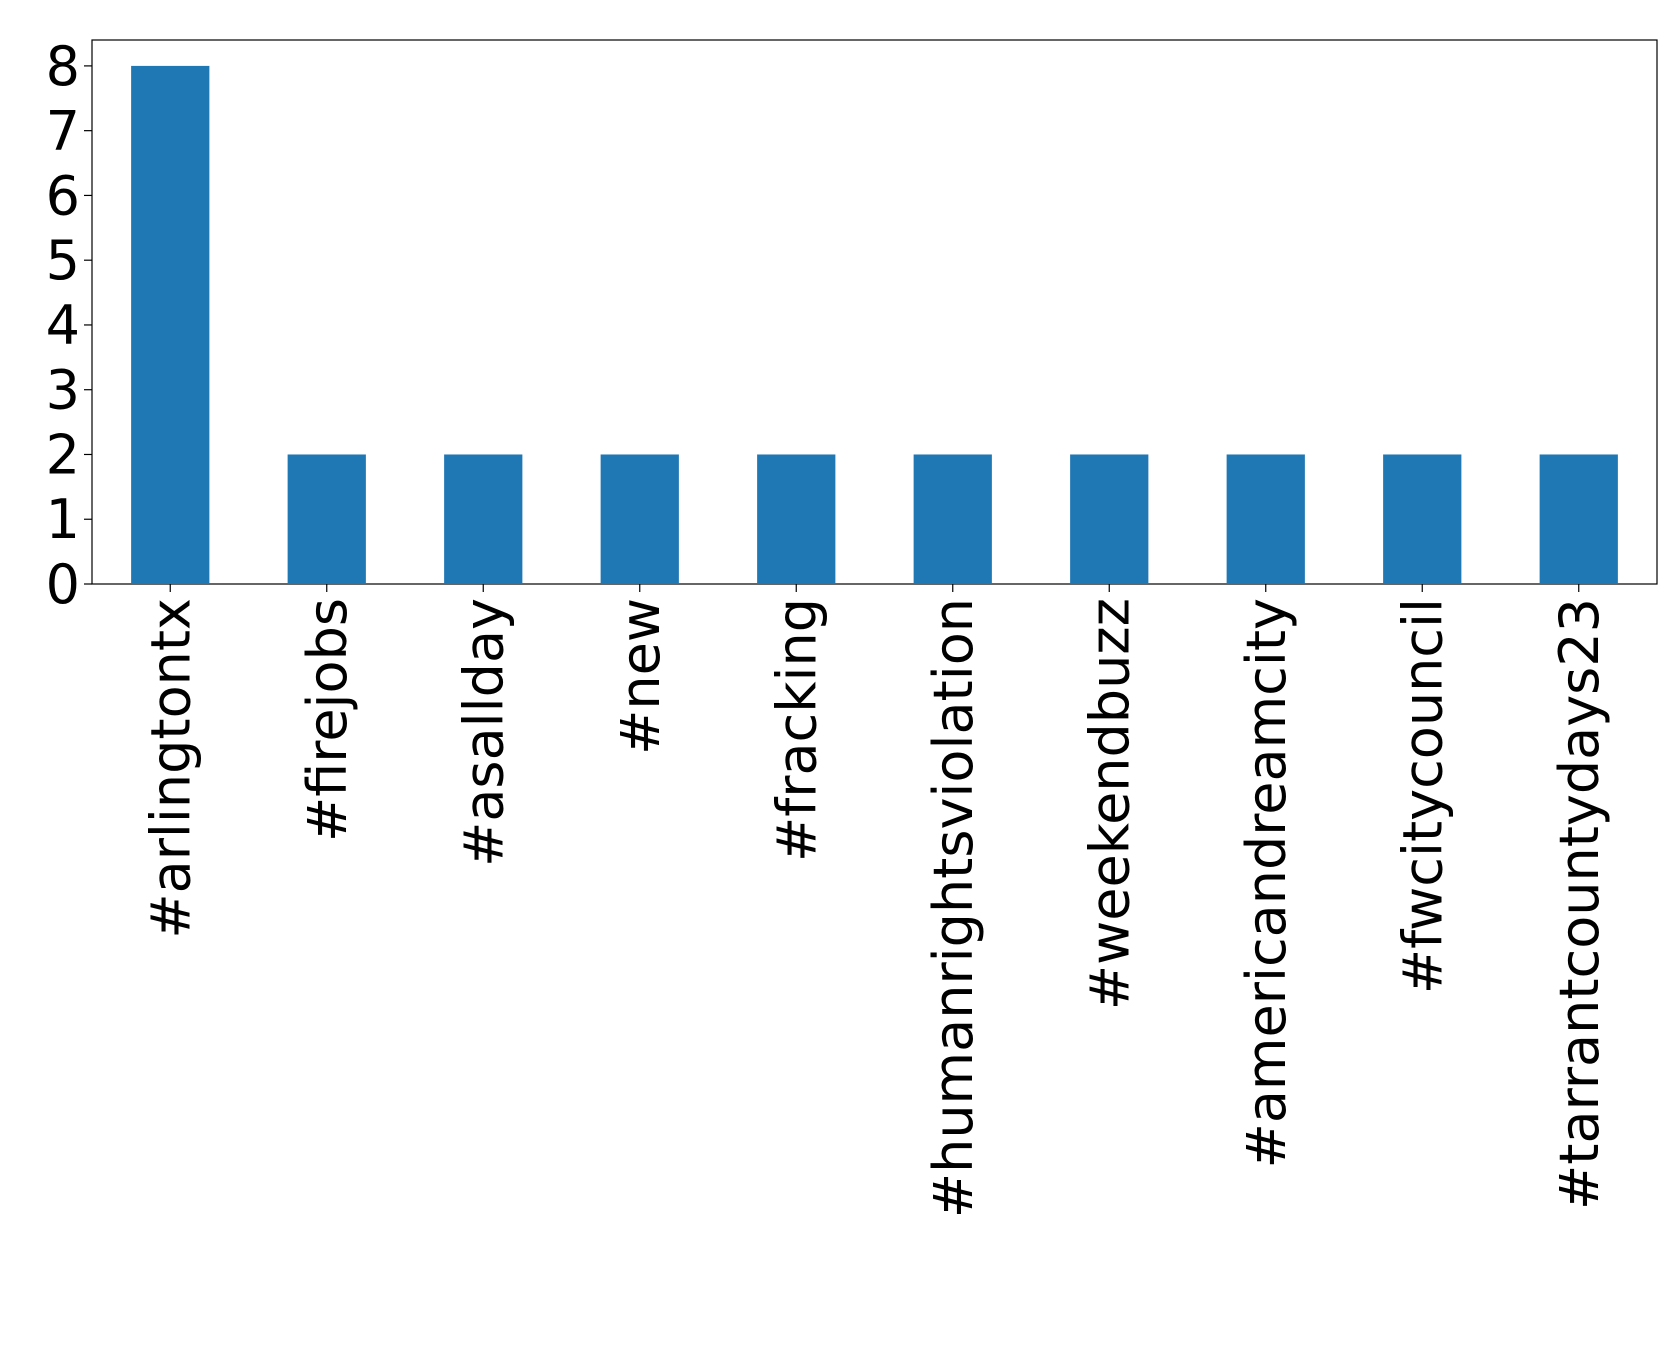  Describe the element at coordinates (63, 390) in the screenshot. I see `y-tick-label: 3` at that location.